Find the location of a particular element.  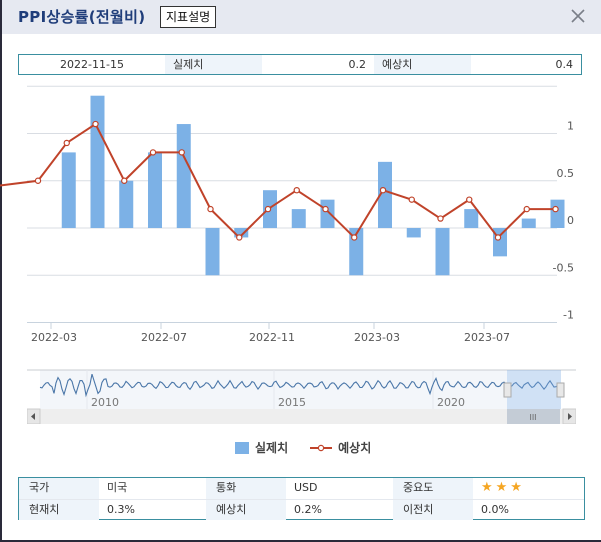

indicator-description-button: 지표설명 is located at coordinates (188, 17).